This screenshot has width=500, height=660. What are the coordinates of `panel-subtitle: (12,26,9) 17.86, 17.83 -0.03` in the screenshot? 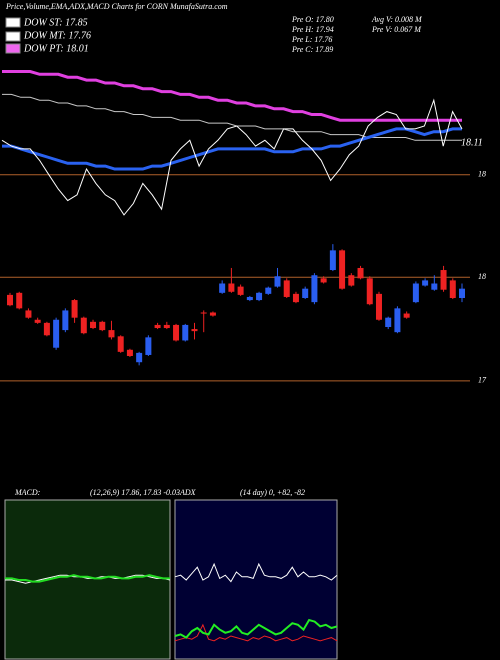 It's located at (135, 492).